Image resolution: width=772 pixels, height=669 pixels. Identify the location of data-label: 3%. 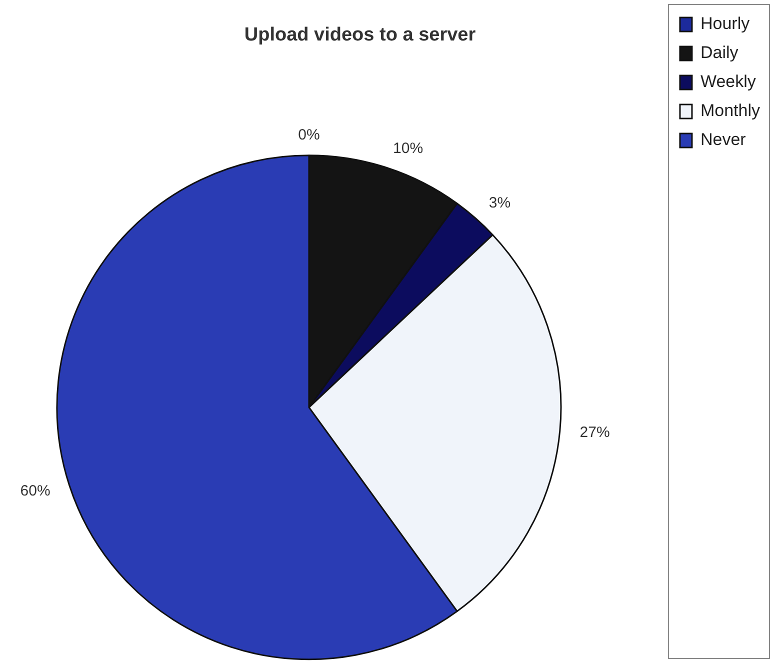
(499, 203).